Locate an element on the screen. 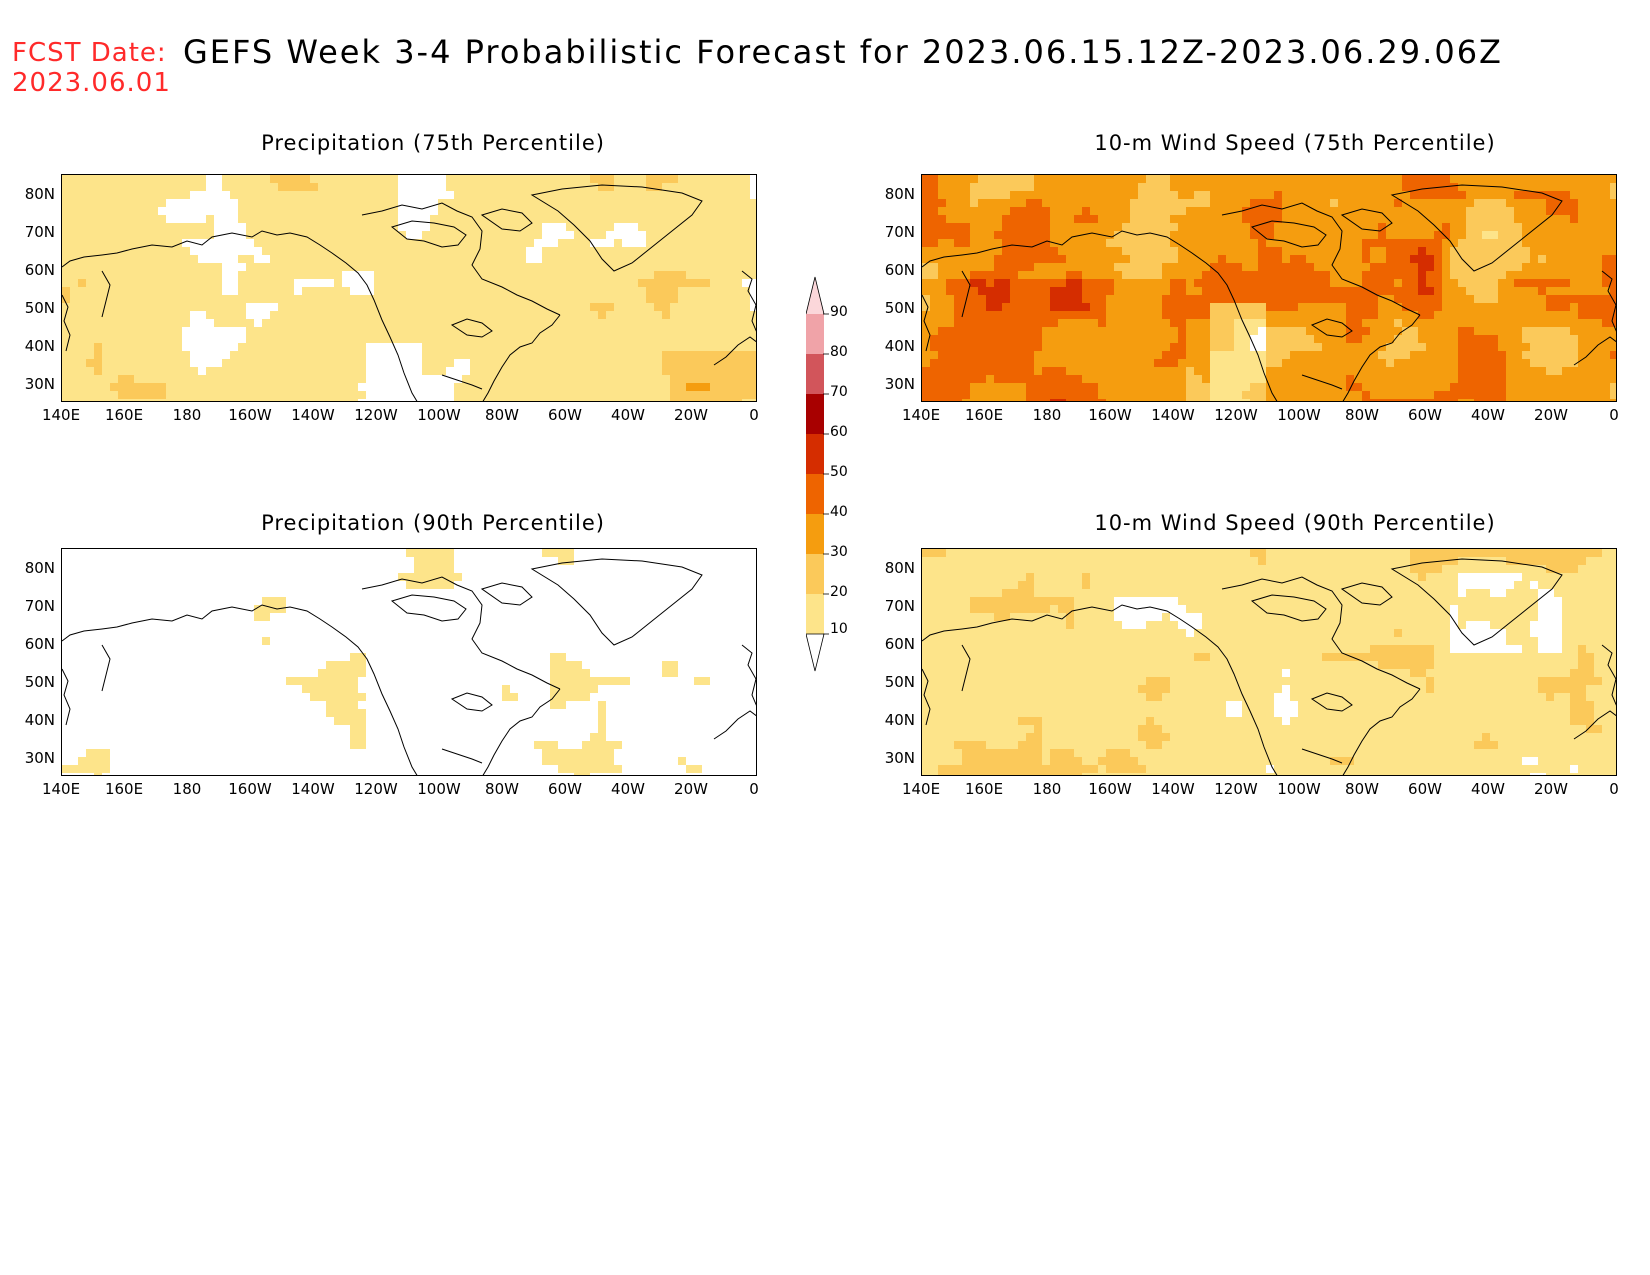 This screenshot has height=1275, width=1650. panel-title-precip90: Precipitation (90th Percentile) is located at coordinates (433, 523).